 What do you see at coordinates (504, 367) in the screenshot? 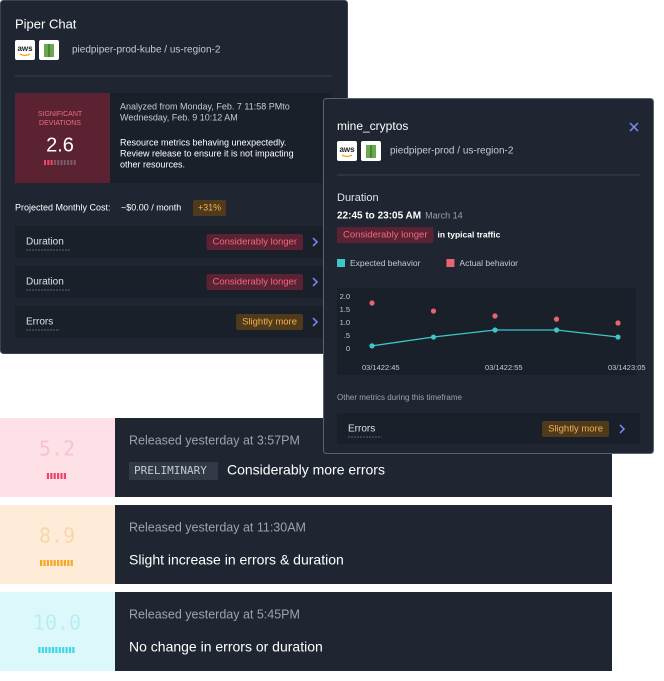
I see `x-tick-label: 03/1422:55` at bounding box center [504, 367].